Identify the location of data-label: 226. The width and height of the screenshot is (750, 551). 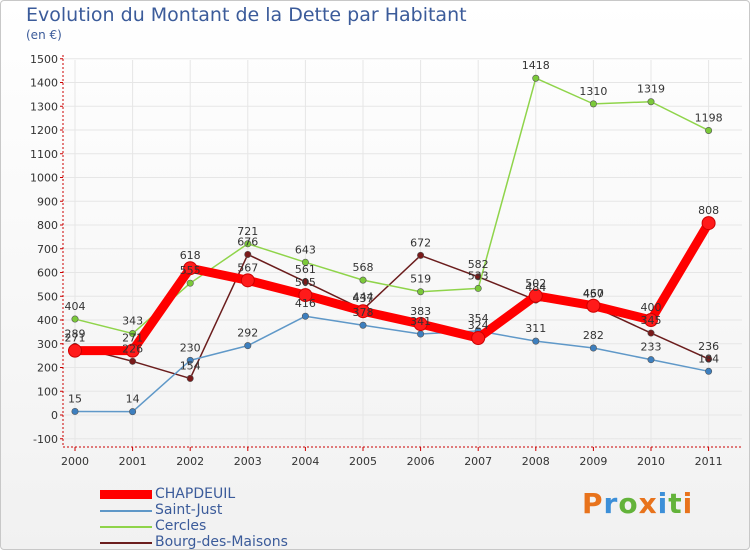
(132, 348).